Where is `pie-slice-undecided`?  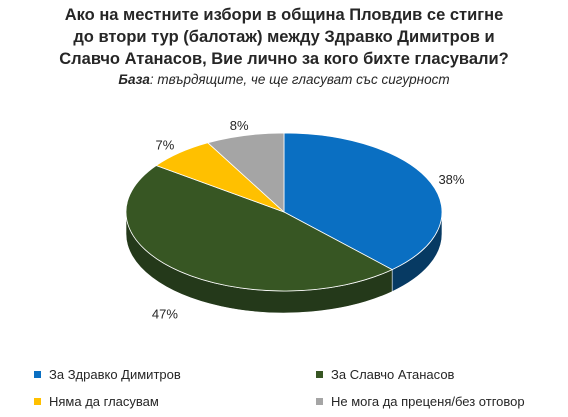
pie-slice-undecided is located at coordinates (246, 172).